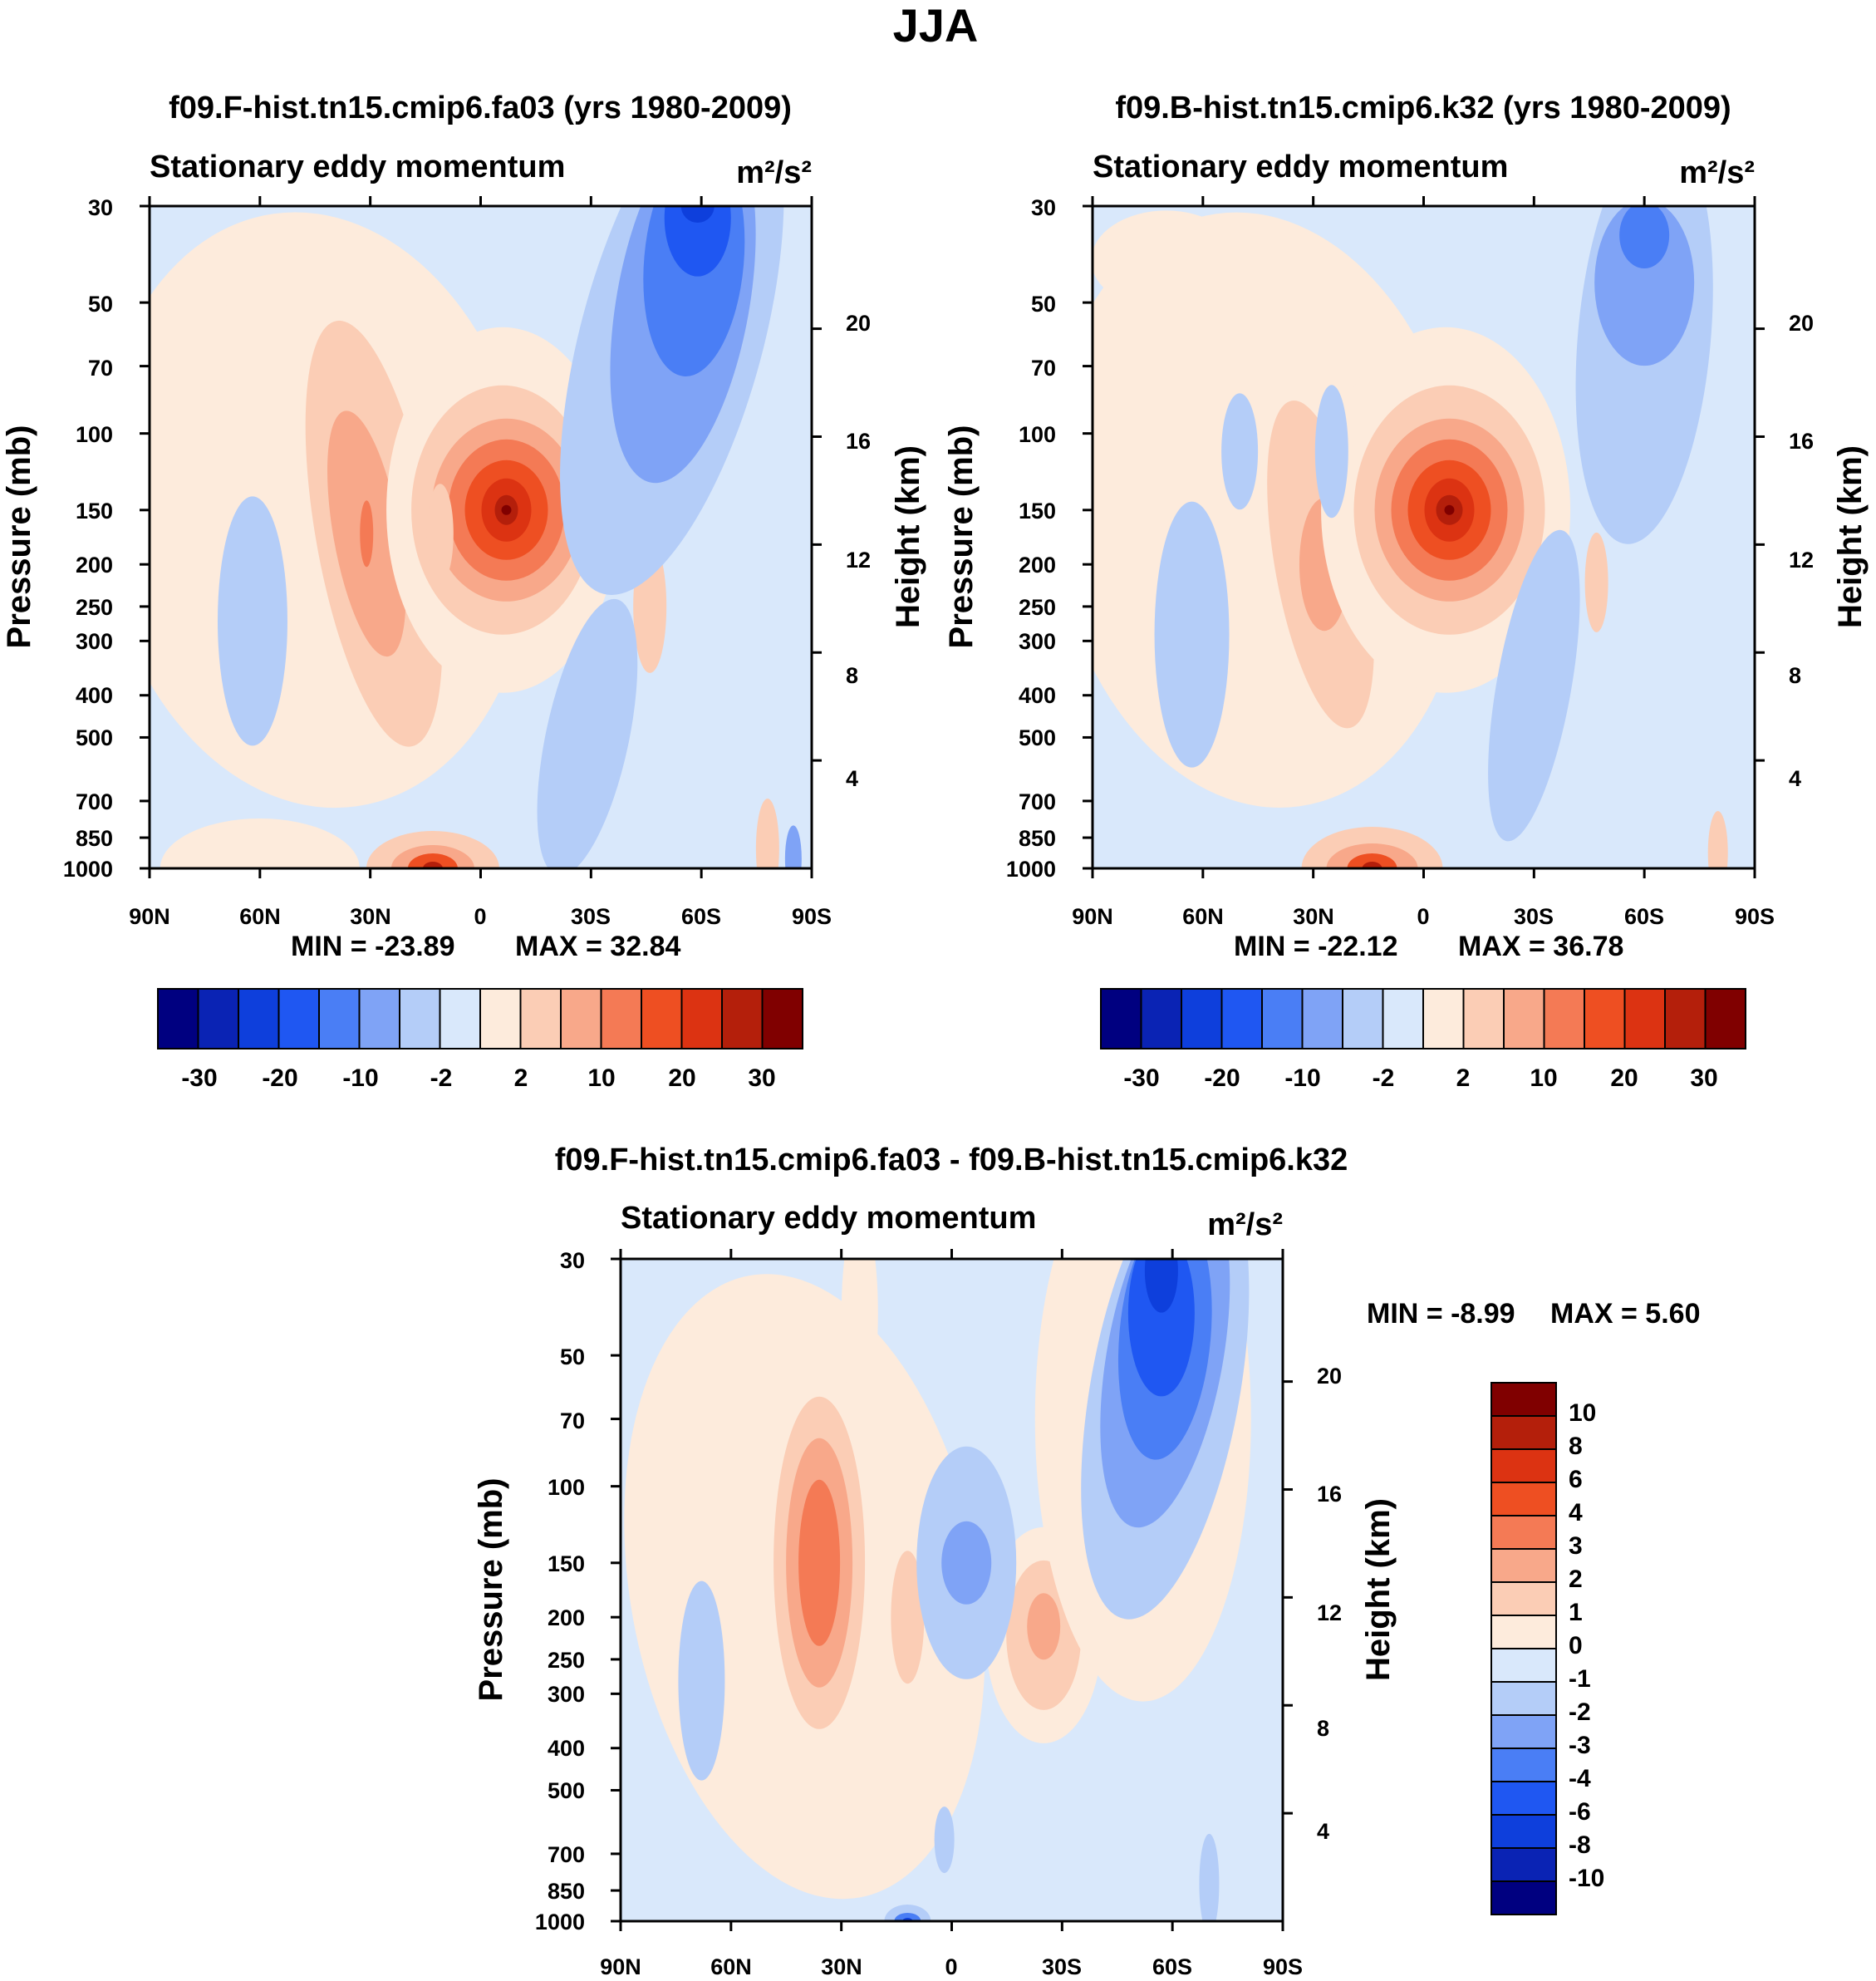 The width and height of the screenshot is (1876, 1981). Describe the element at coordinates (952, 1590) in the screenshot. I see `panel-diff-plot-area` at that location.